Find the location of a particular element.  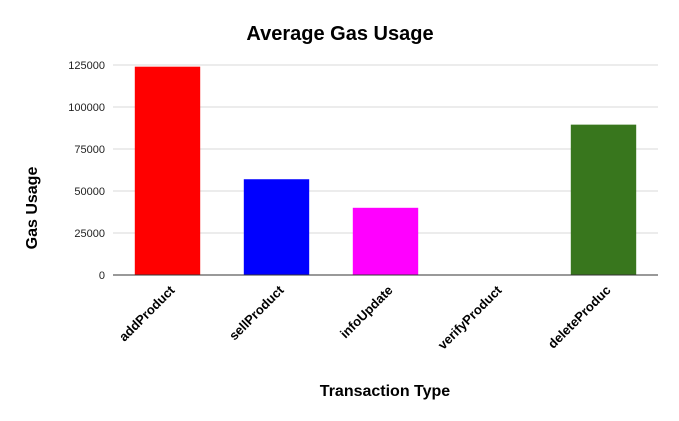

bar-deleteProduc is located at coordinates (603, 199).